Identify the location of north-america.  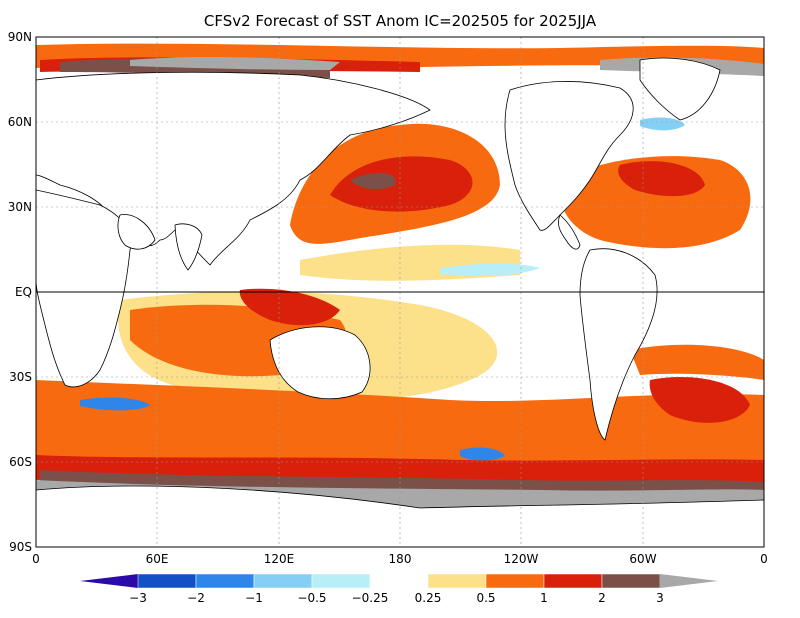
(569, 156).